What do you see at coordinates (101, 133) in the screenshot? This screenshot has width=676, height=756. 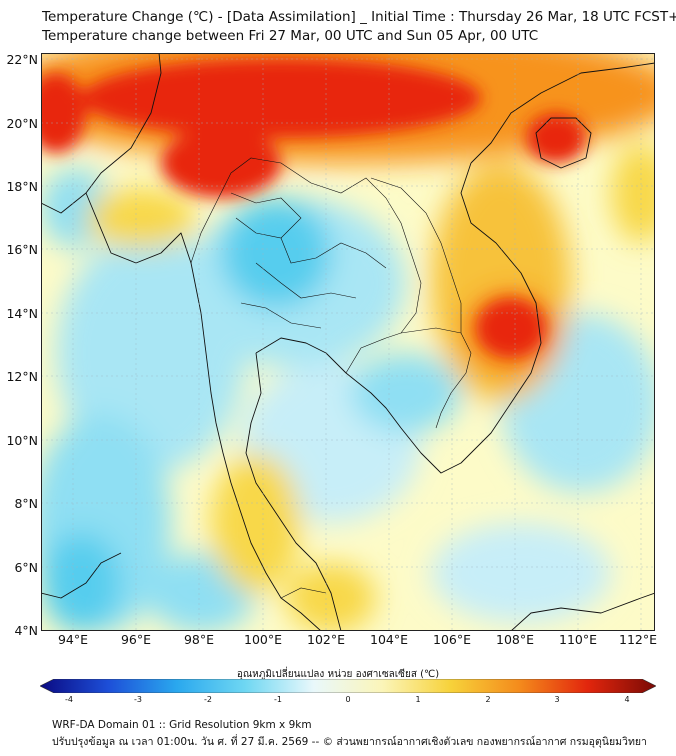 I see `coast-myanmar-west` at bounding box center [101, 133].